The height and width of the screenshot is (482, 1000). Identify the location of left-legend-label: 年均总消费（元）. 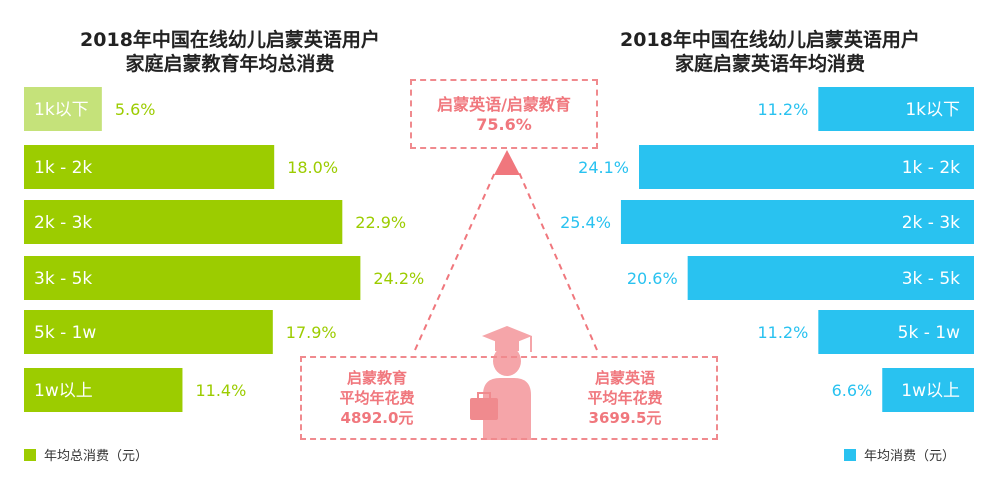
(96, 456).